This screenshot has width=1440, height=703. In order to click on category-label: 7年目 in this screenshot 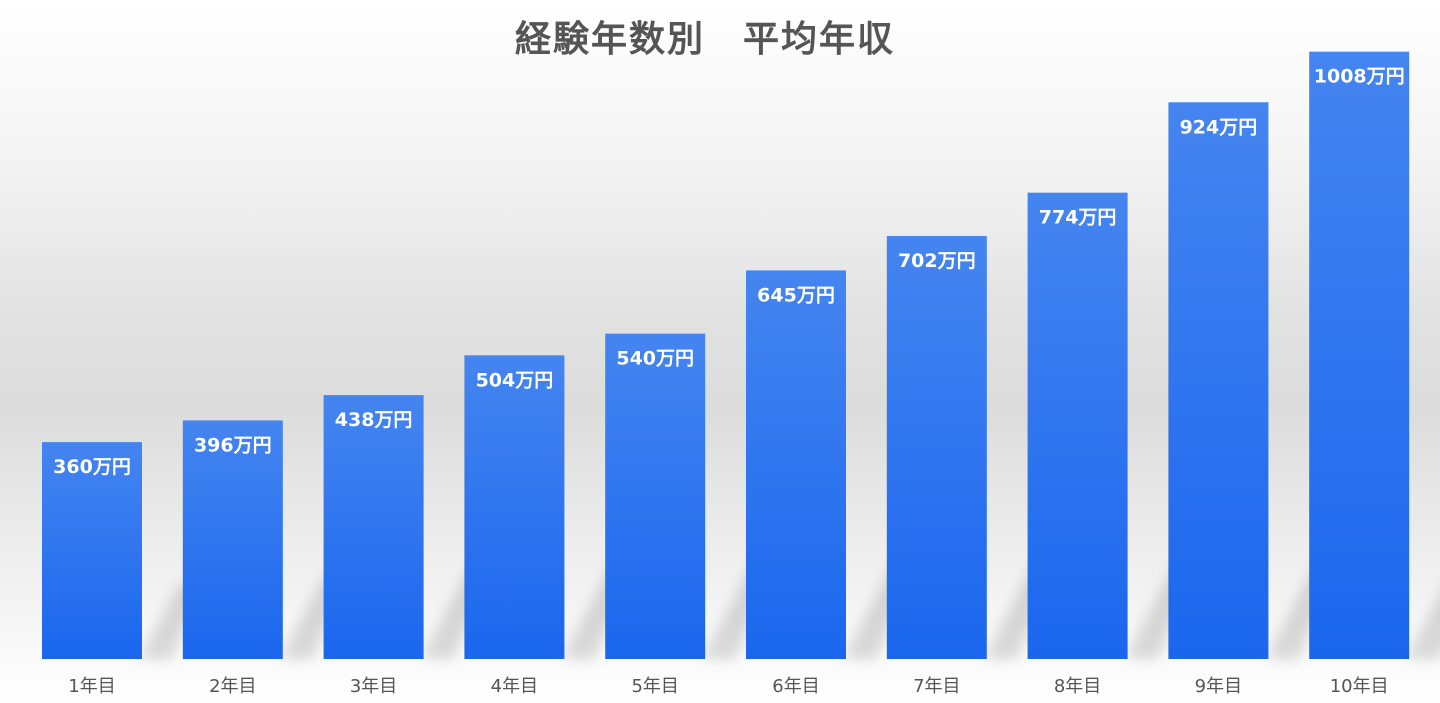, I will do `click(936, 686)`.